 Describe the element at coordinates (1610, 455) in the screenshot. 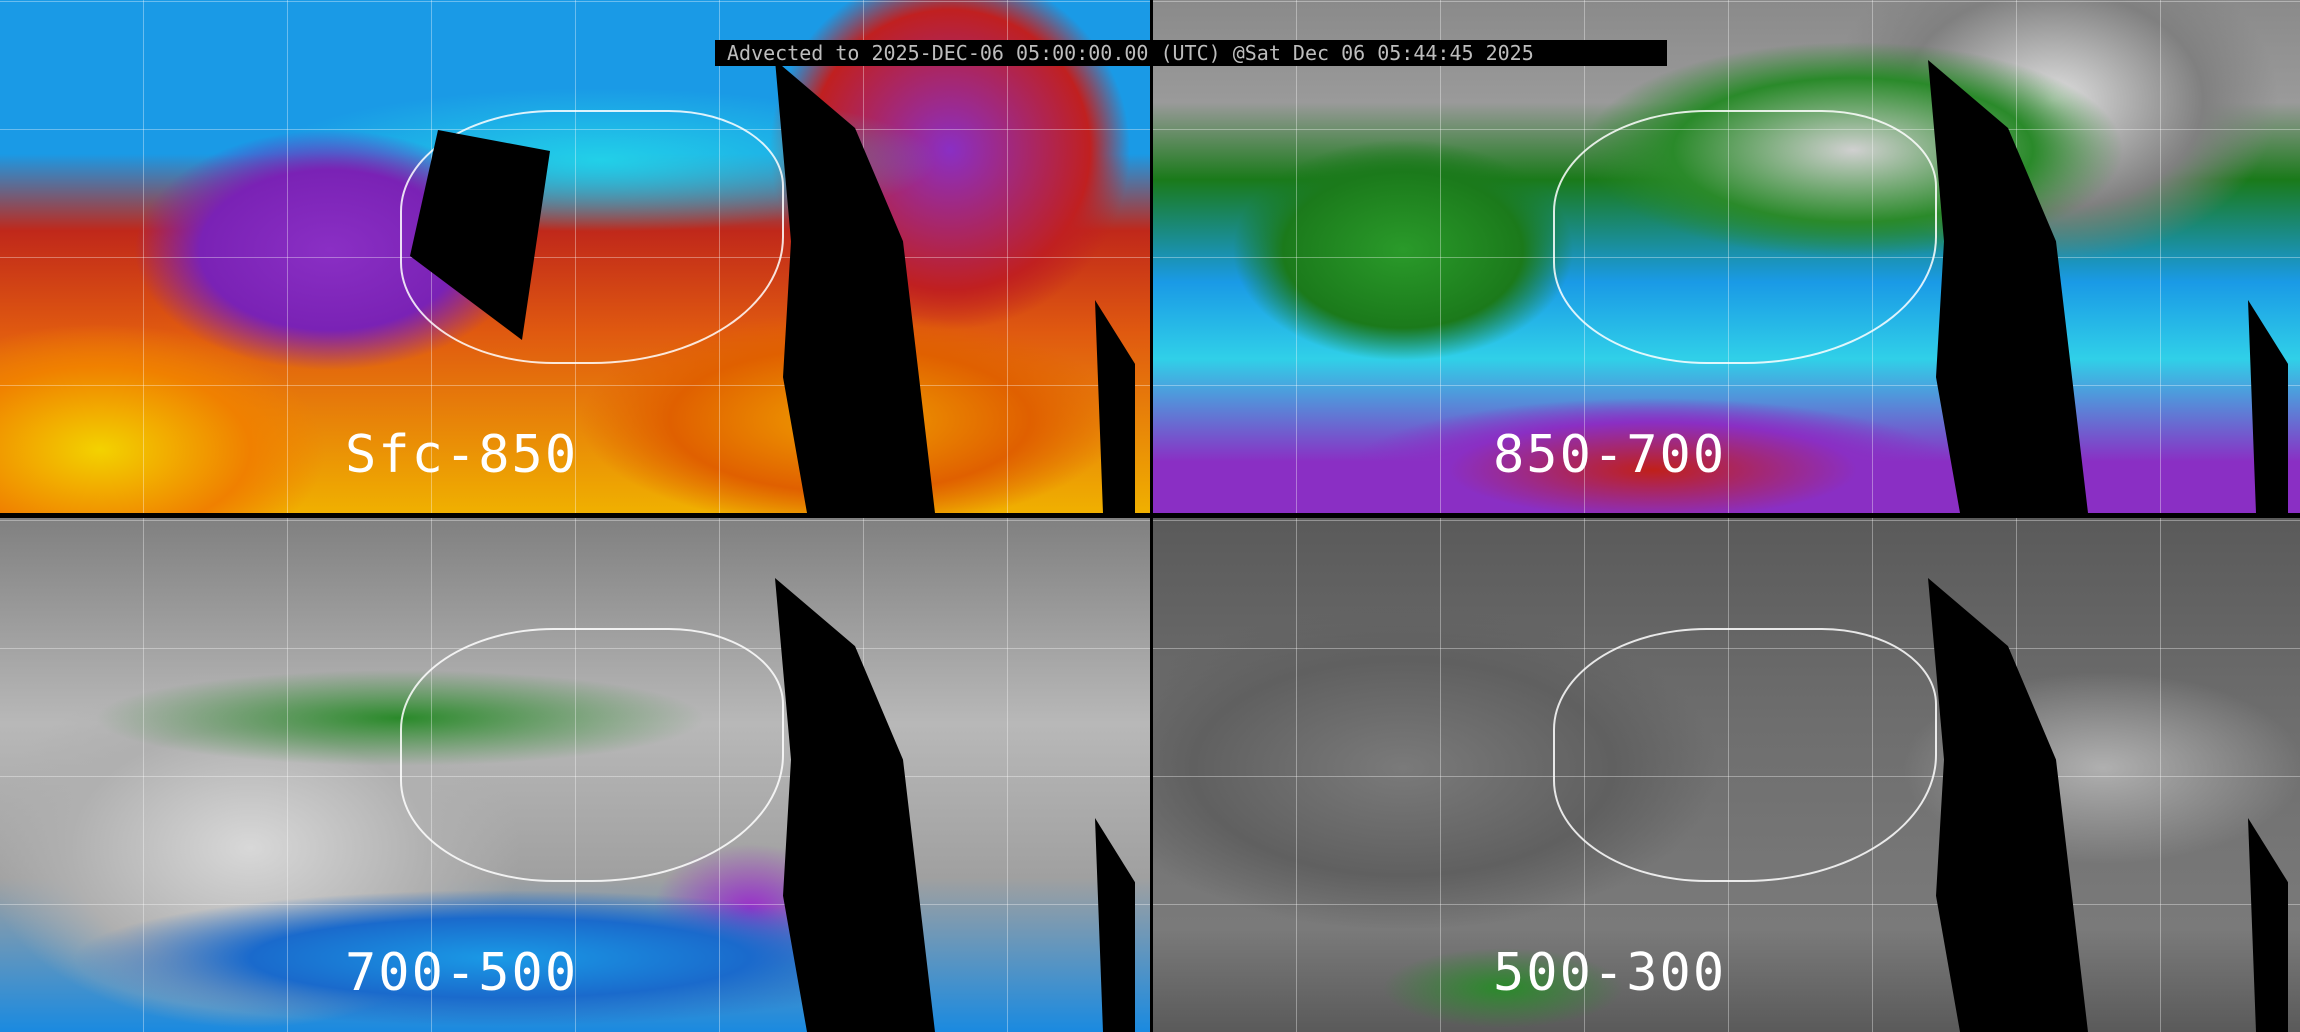

I see `panel-label: 850-700` at that location.